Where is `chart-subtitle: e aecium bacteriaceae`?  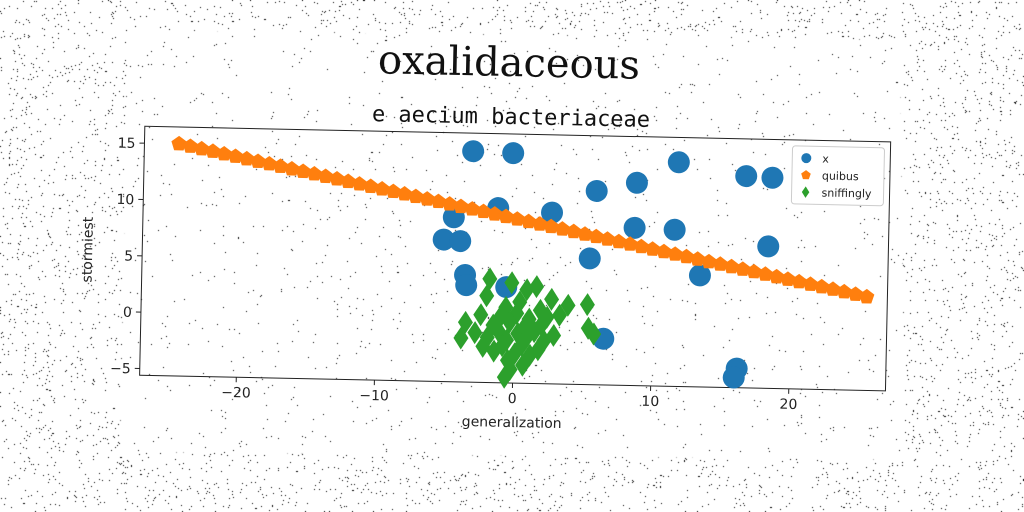
chart-subtitle: e aecium bacteriaceae is located at coordinates (511, 117).